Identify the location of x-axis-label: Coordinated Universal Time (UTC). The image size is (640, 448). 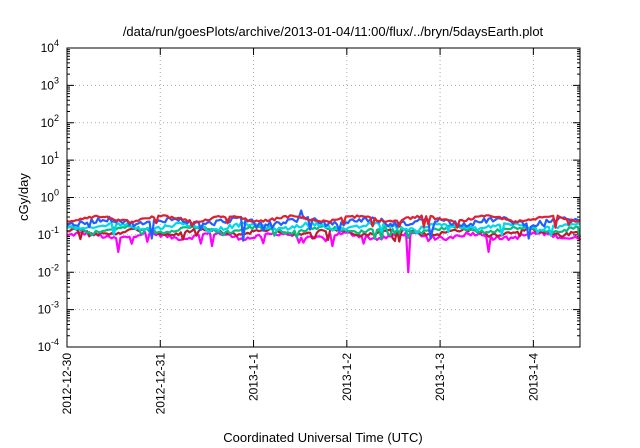
(322, 437).